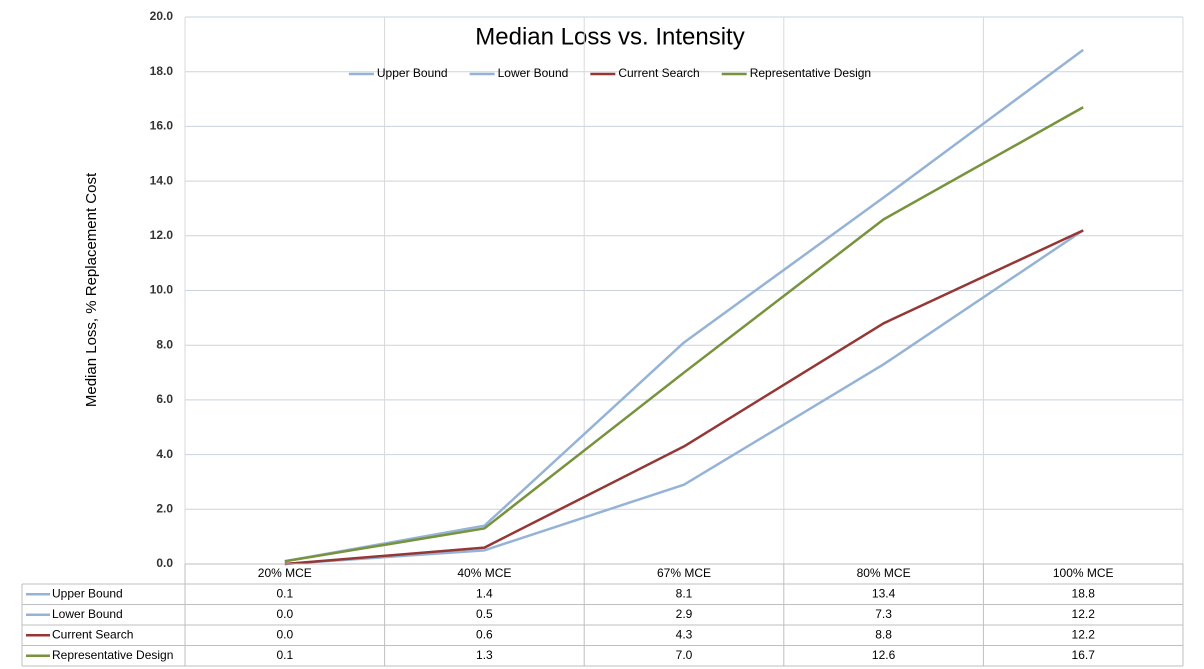 Image resolution: width=1204 pixels, height=669 pixels. Describe the element at coordinates (162, 71) in the screenshot. I see `y-tick-label: 18.0` at that location.